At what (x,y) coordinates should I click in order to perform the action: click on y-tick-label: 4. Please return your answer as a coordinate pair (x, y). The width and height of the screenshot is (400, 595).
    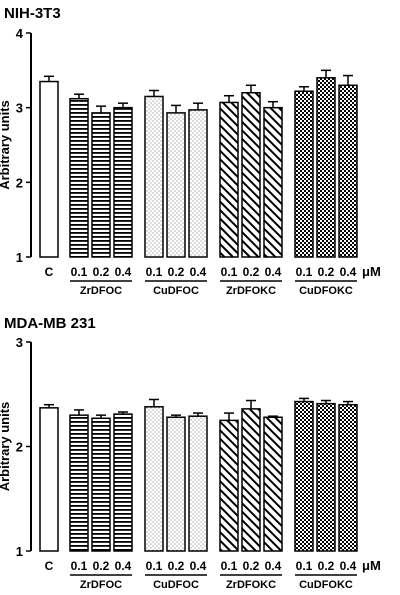
    Looking at the image, I should click on (20, 33).